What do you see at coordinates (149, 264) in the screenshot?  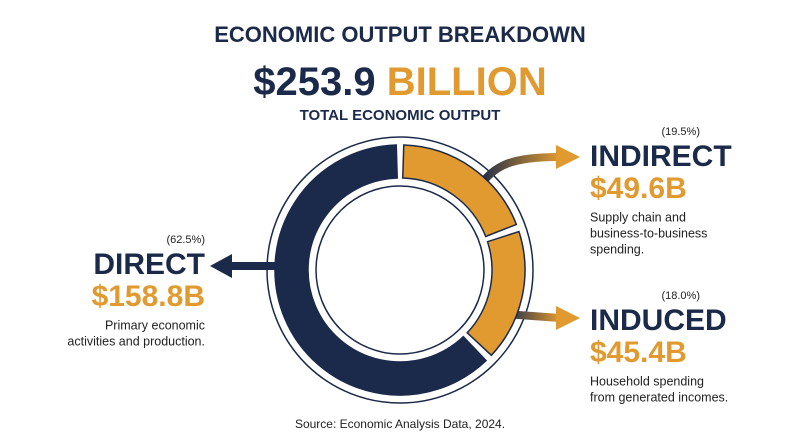 I see `category-label: DIRECT` at bounding box center [149, 264].